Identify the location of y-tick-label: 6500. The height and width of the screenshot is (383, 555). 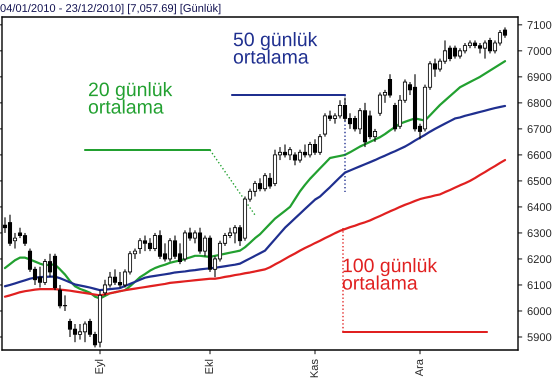
(540, 181).